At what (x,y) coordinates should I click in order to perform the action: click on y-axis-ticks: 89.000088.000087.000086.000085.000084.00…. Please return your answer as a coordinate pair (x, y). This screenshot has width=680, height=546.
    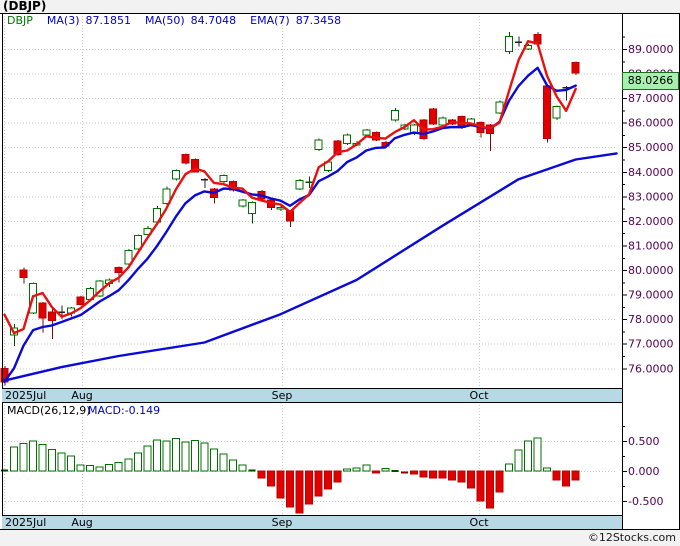
    Looking at the image, I should click on (648, 272).